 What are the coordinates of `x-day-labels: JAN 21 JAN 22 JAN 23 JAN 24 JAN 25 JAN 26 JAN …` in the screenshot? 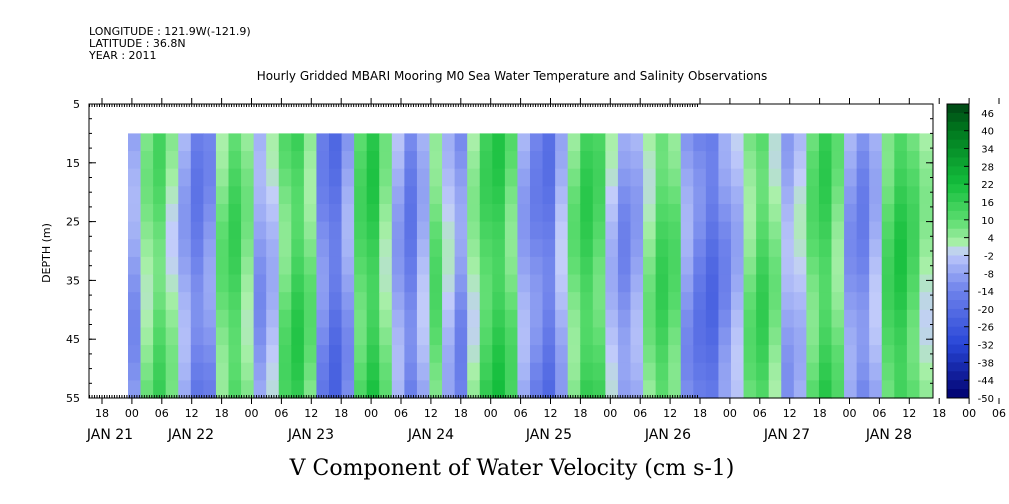 It's located at (499, 435).